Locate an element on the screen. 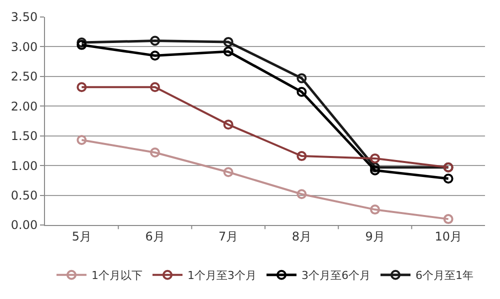  legend-label: 6个月至1年 is located at coordinates (445, 275).